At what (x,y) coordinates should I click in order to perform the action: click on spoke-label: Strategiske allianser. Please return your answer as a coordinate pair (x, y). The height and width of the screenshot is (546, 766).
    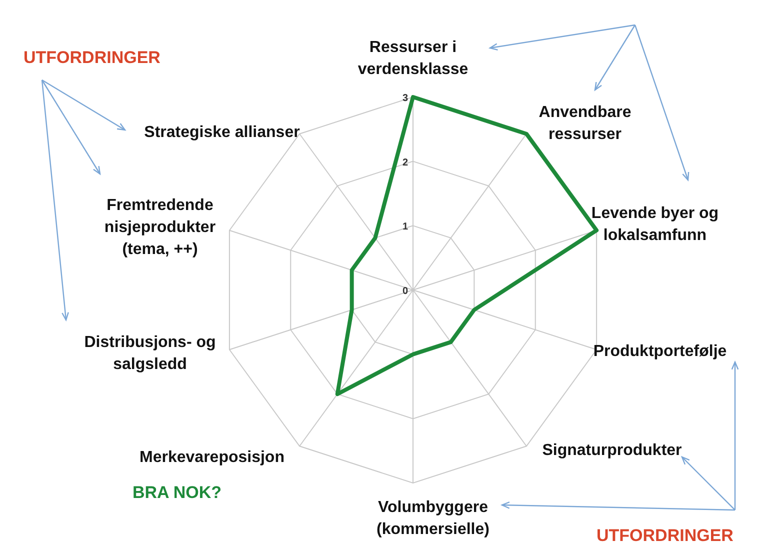
    Looking at the image, I should click on (222, 132).